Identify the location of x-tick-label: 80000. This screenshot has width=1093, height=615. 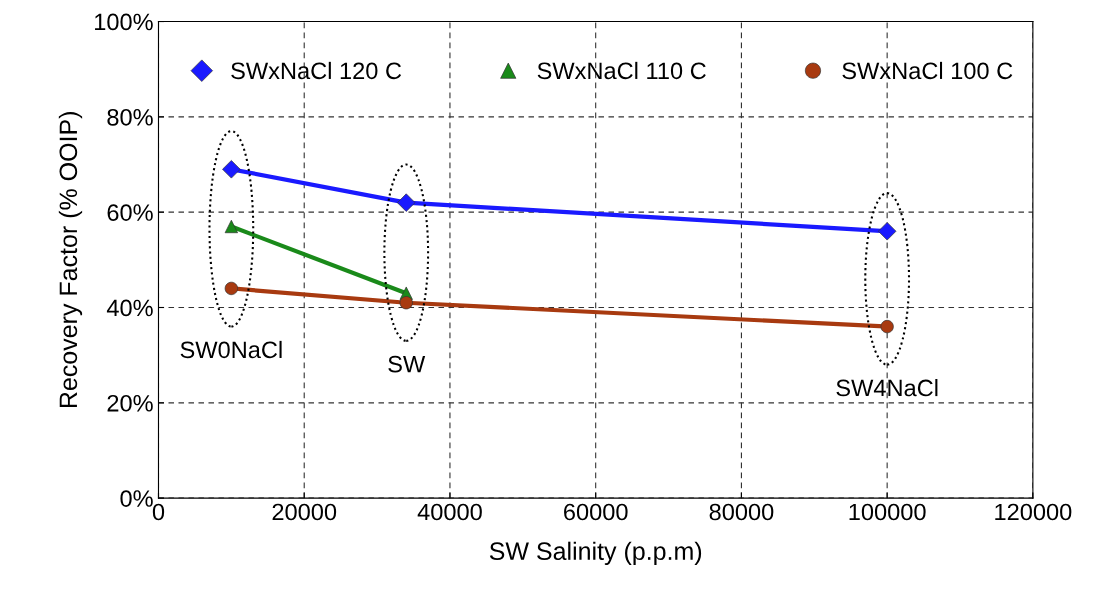
(741, 512).